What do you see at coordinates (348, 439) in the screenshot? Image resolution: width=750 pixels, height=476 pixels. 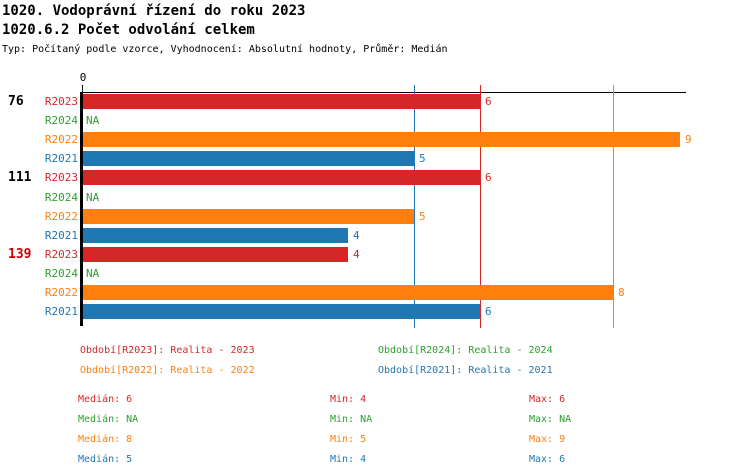 I see `stat-min-R2022: Min: 5` at bounding box center [348, 439].